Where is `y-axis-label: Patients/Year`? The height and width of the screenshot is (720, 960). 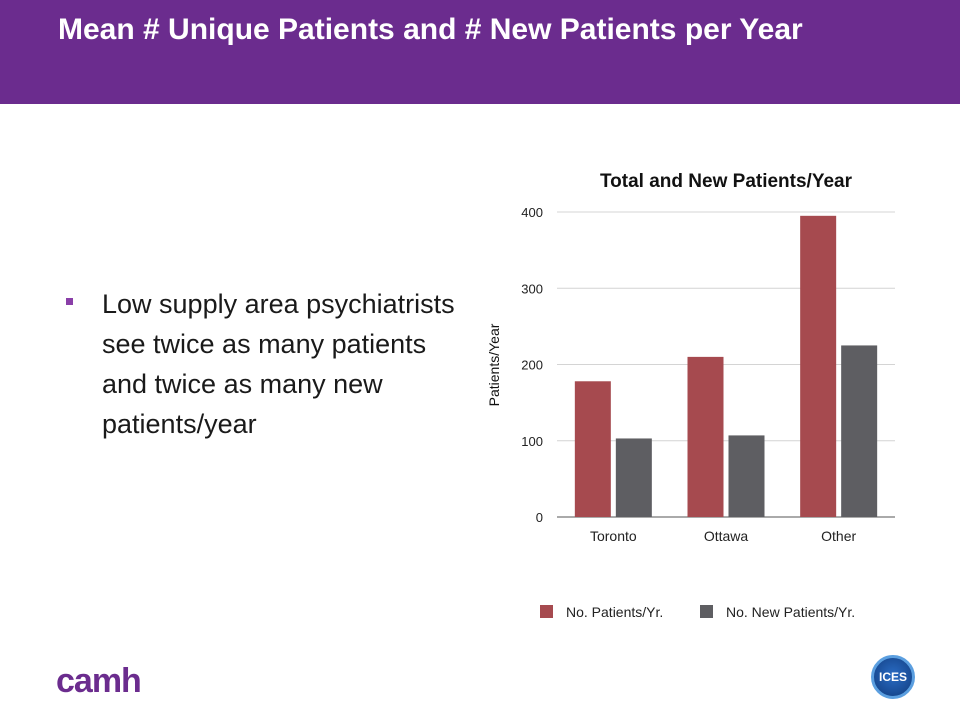
y-axis-label: Patients/Year is located at coordinates (494, 364).